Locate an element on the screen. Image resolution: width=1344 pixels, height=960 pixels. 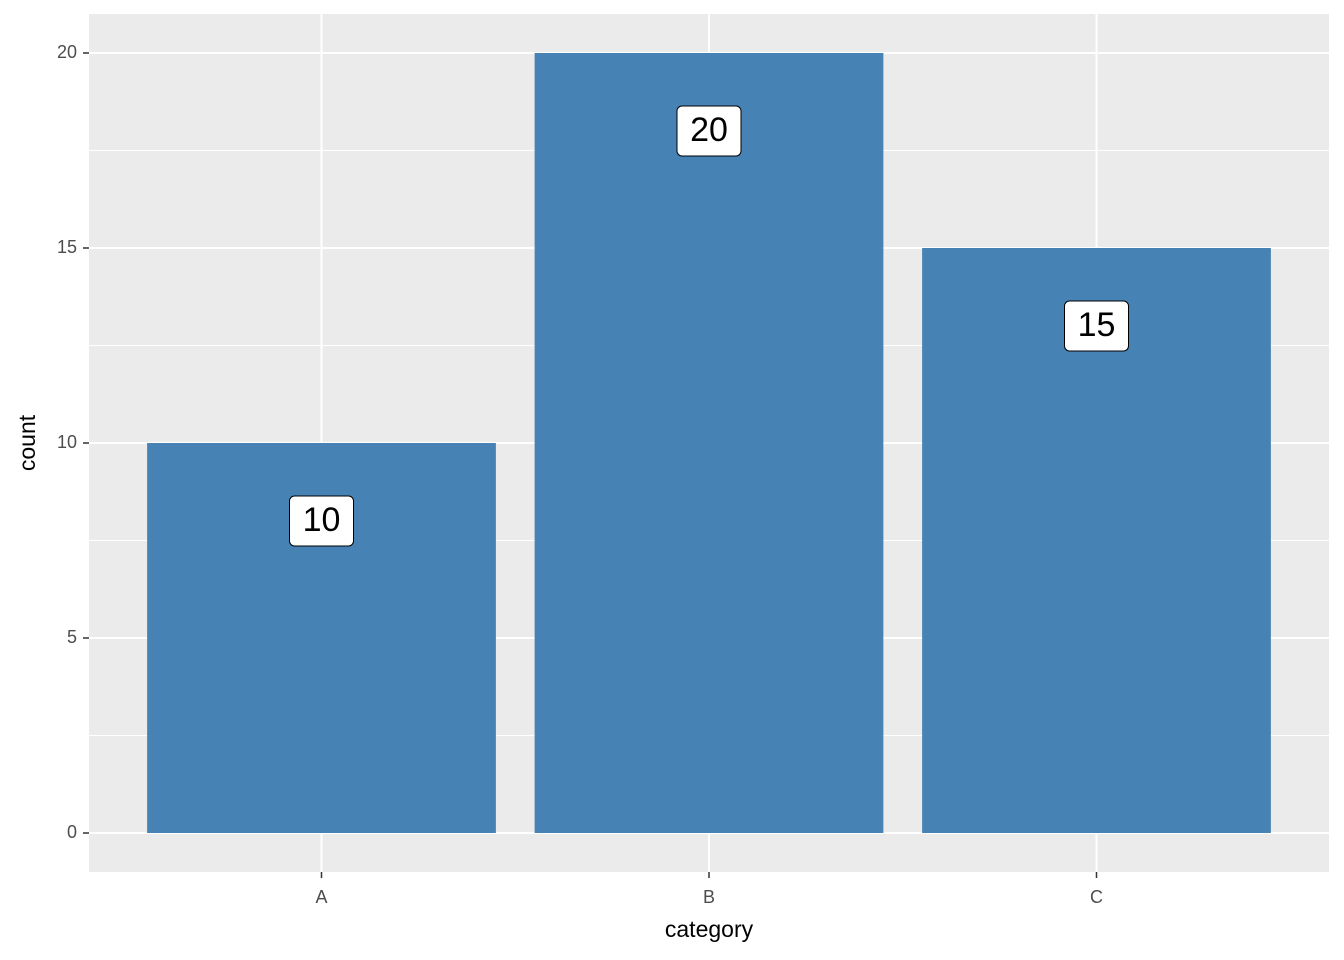
value-label: 10 is located at coordinates (322, 520).